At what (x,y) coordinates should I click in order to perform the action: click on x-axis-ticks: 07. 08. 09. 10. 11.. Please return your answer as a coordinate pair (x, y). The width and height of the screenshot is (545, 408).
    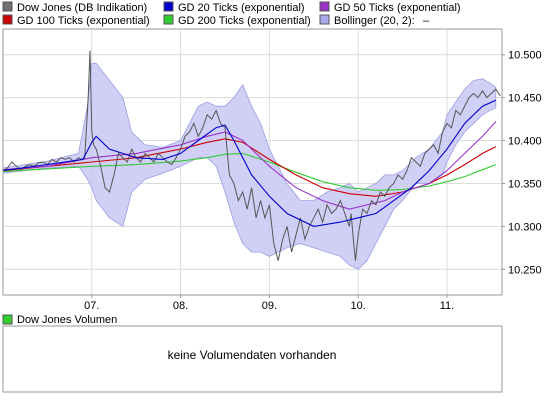
    Looking at the image, I should click on (269, 303).